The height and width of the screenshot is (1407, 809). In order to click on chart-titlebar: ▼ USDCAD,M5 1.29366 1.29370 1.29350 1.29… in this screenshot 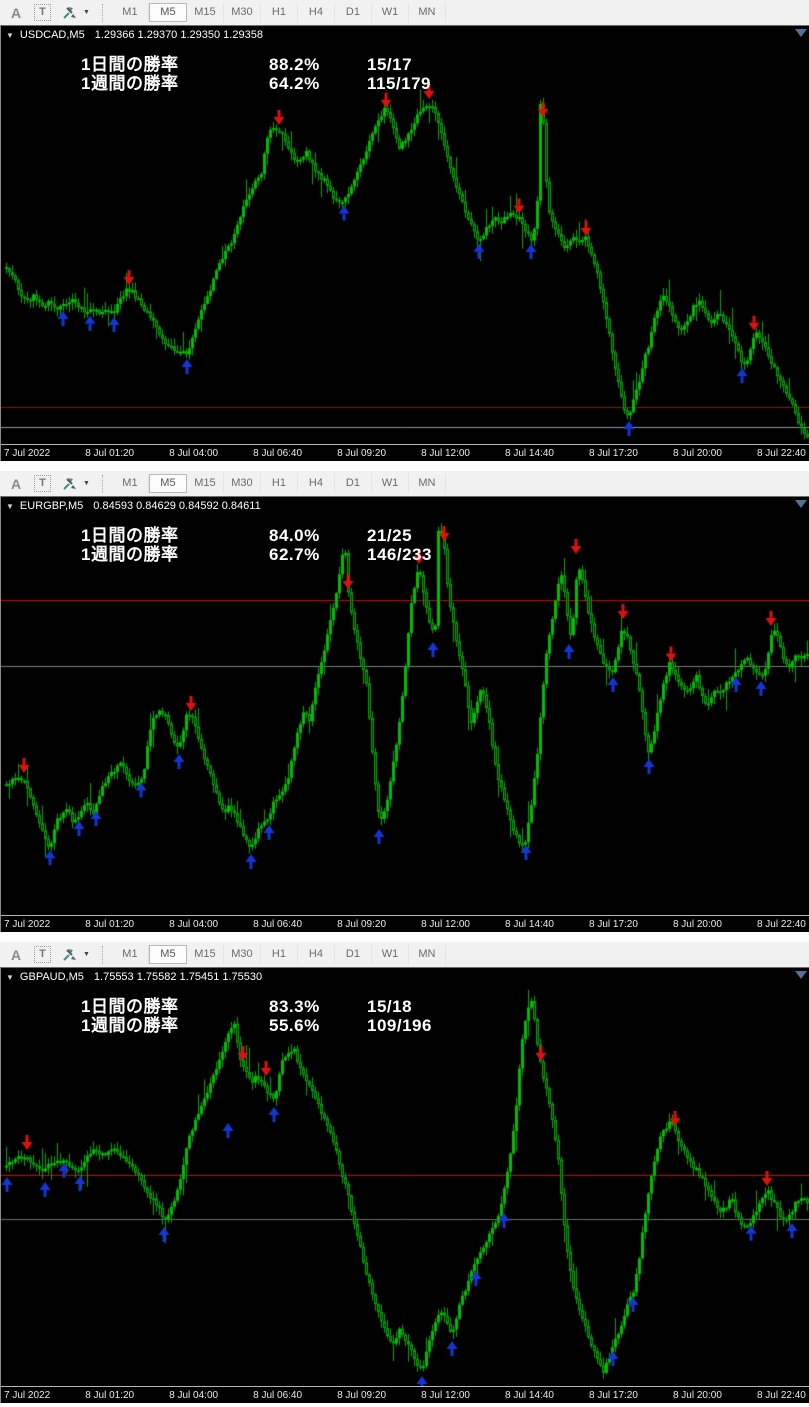, I will do `click(405, 35)`.